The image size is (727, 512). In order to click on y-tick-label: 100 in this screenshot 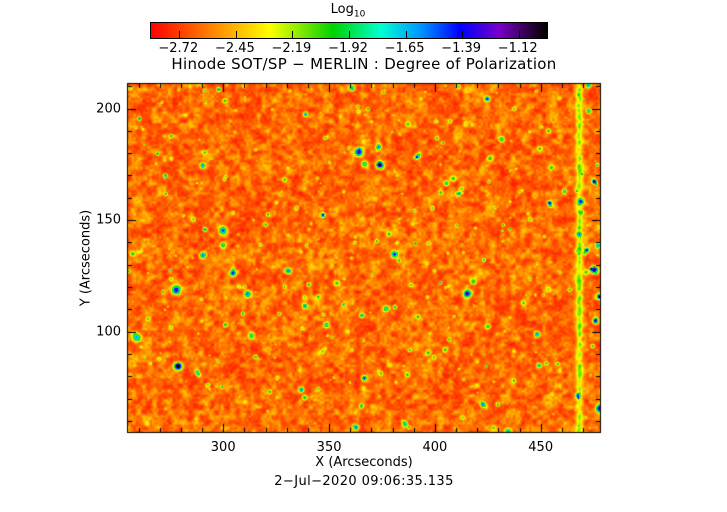, I will do `click(108, 332)`.